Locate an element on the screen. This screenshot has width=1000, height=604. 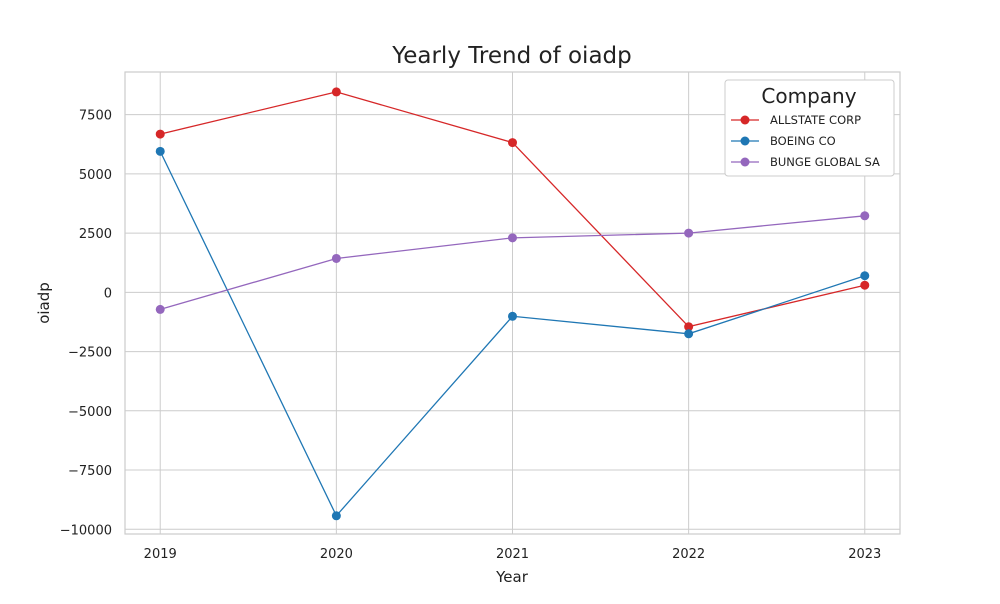
y-tick-label: 7500 is located at coordinates (95, 116).